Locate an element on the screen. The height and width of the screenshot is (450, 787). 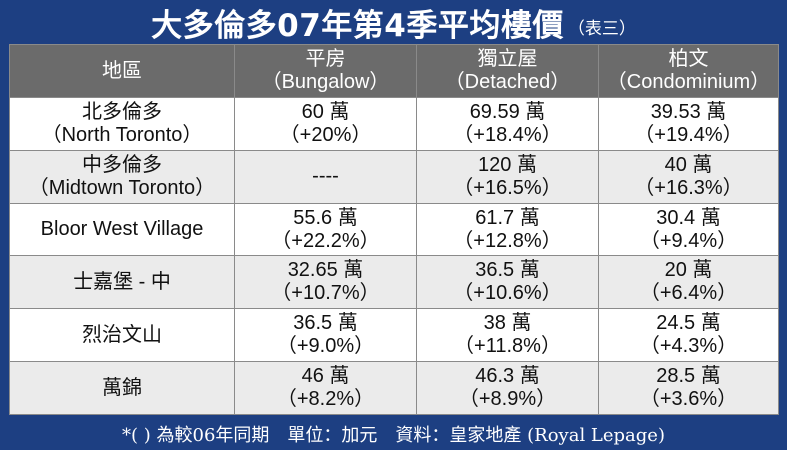
price-value: 46.3 萬 is located at coordinates (507, 376).